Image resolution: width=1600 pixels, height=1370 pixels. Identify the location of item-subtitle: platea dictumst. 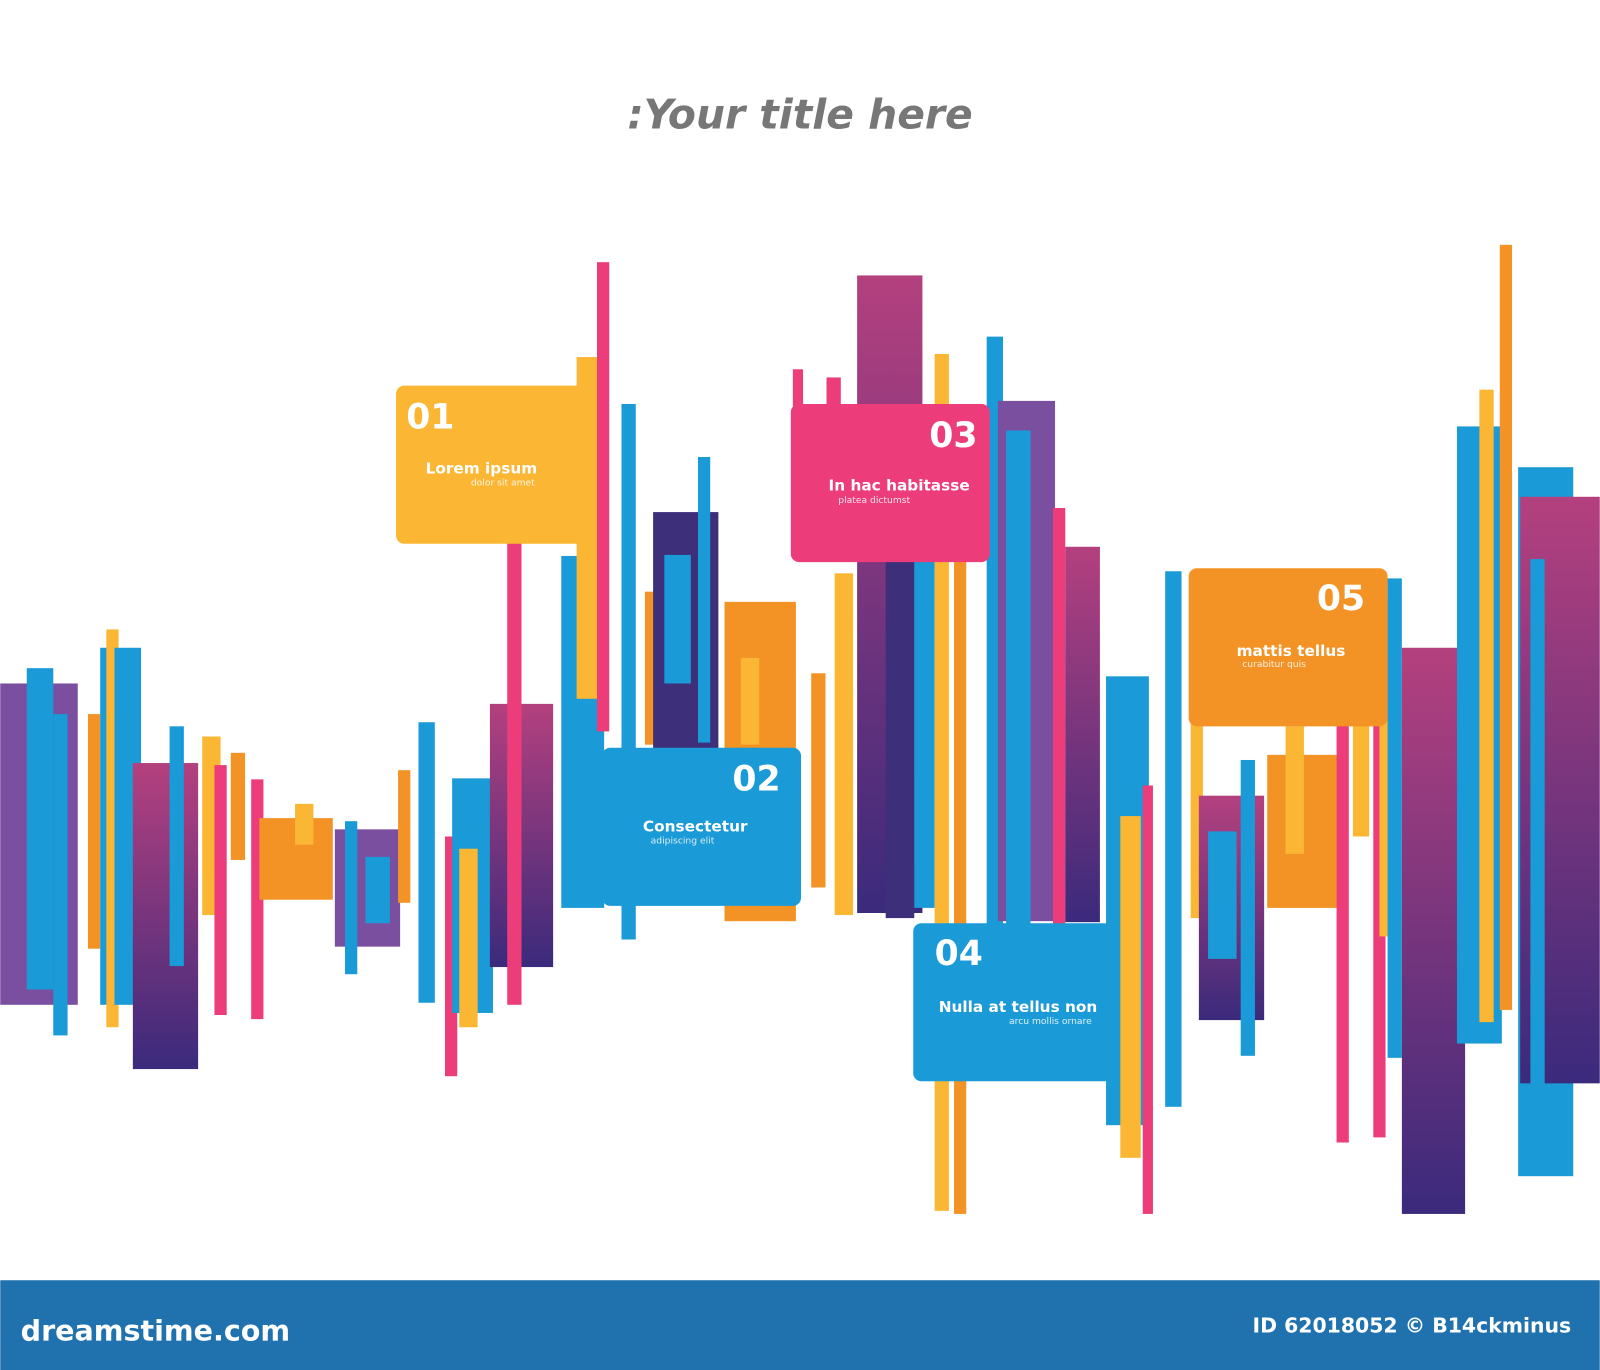
(874, 500).